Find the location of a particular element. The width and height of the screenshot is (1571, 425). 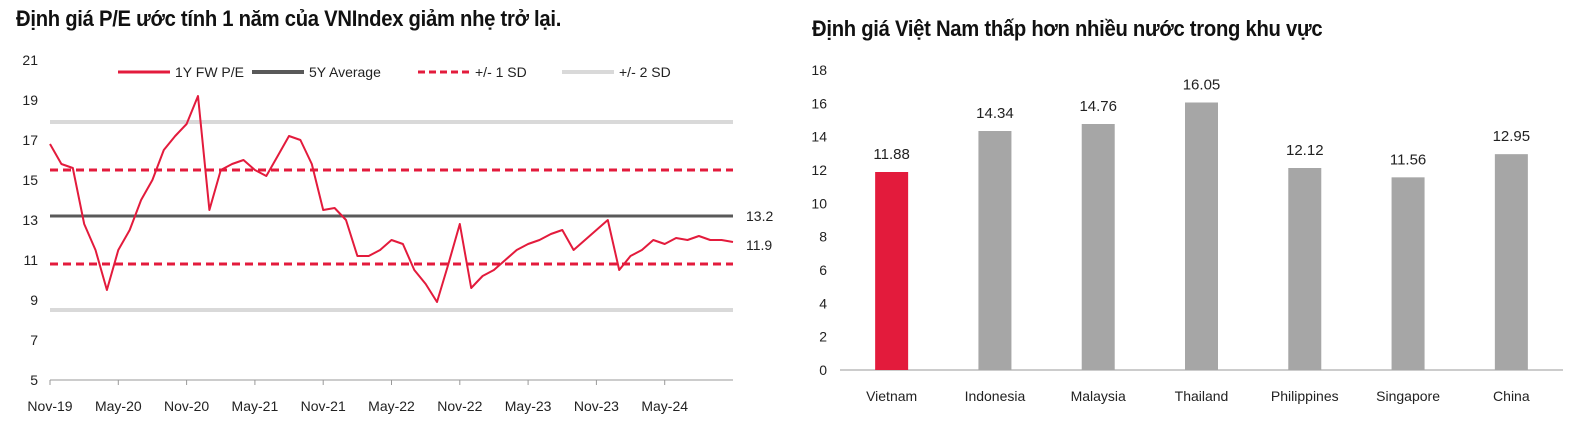

y-tick-label: 13 is located at coordinates (30, 220).